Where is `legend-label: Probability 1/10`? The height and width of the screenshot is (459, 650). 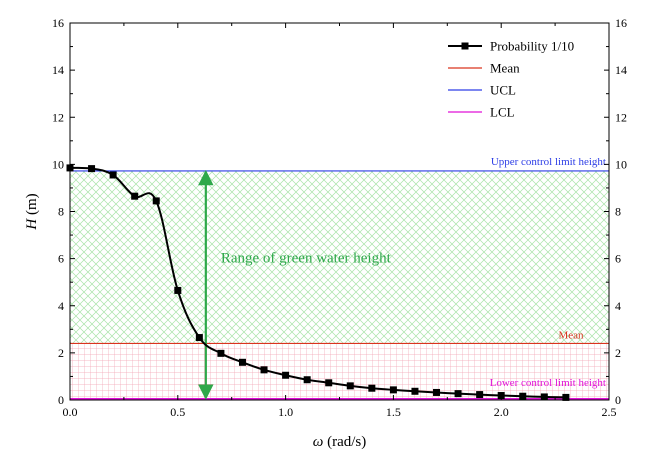
legend-label: Probability 1/10 is located at coordinates (532, 46).